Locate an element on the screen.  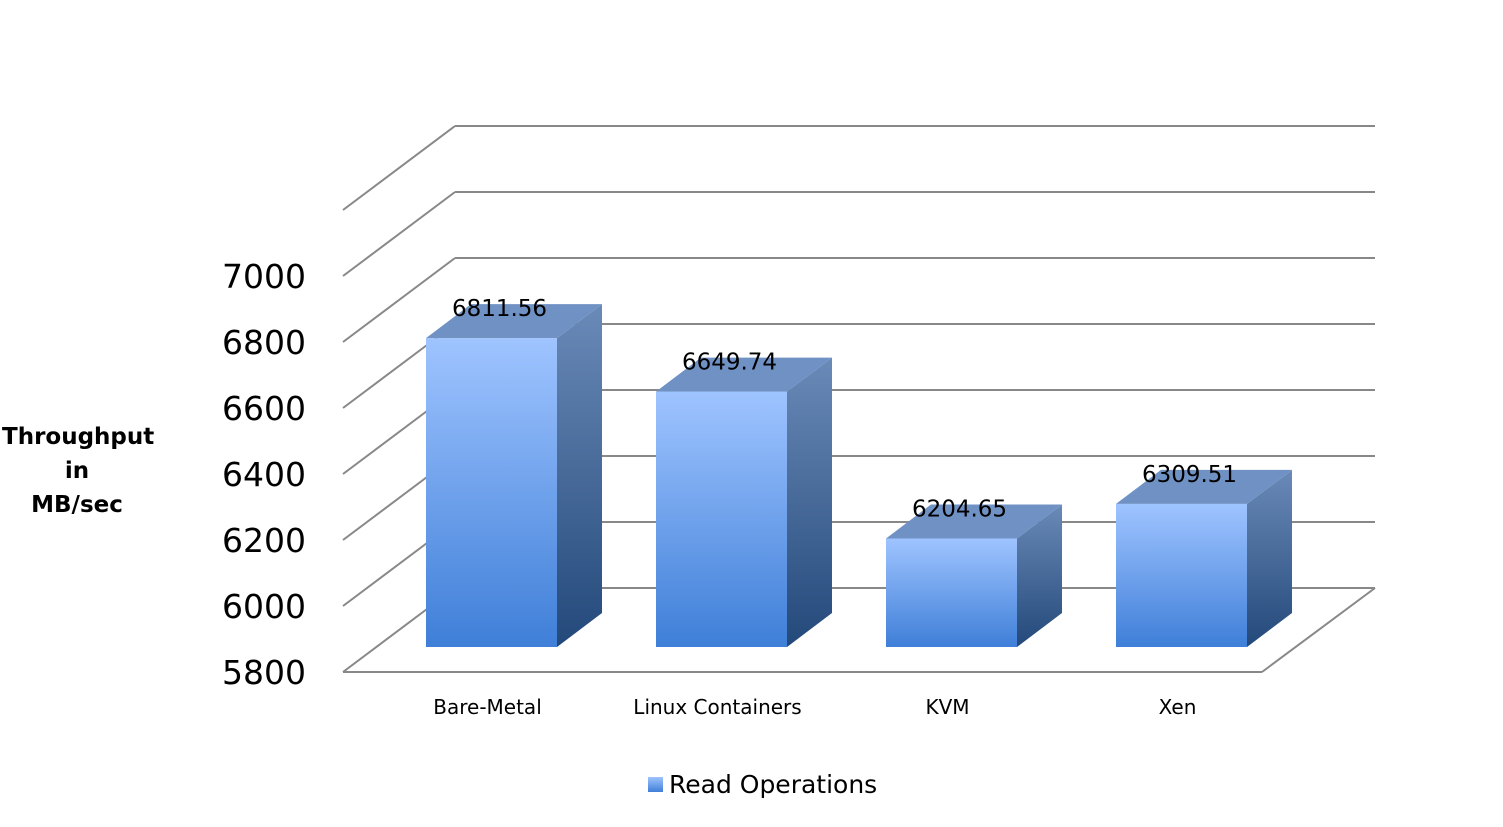
y-tick-label: 5800 is located at coordinates (264, 672).